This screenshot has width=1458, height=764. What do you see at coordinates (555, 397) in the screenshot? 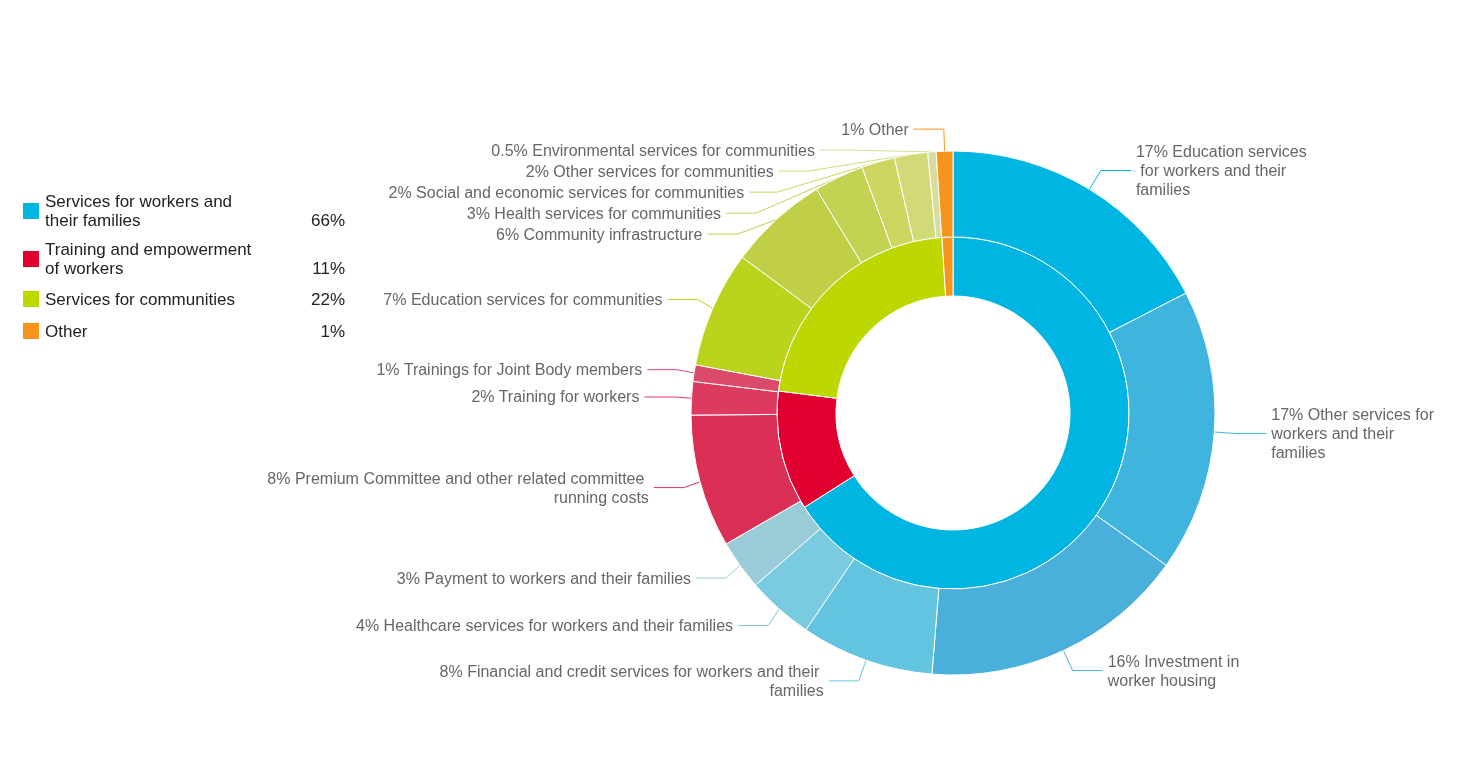
I see `slice-label: 2% Training for workers` at bounding box center [555, 397].